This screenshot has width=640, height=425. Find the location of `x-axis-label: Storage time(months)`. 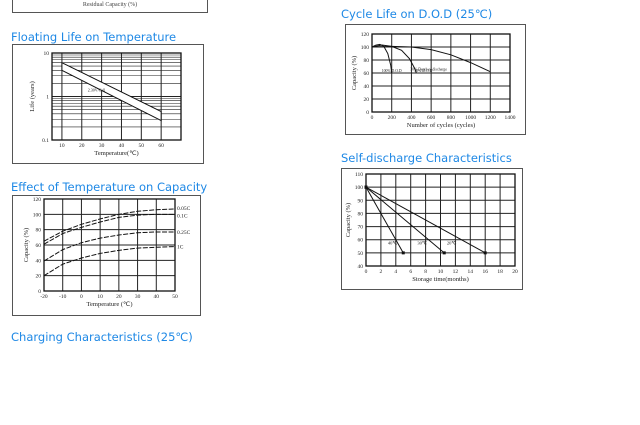

x-axis-label: Storage time(months) is located at coordinates (440, 279).